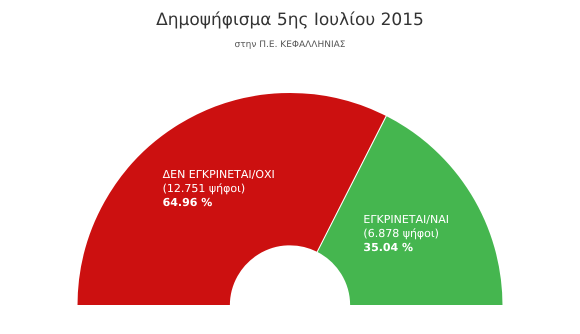 The height and width of the screenshot is (334, 580). Describe the element at coordinates (204, 189) in the screenshot. I see `text: (12.751 ψήφοι)` at that location.